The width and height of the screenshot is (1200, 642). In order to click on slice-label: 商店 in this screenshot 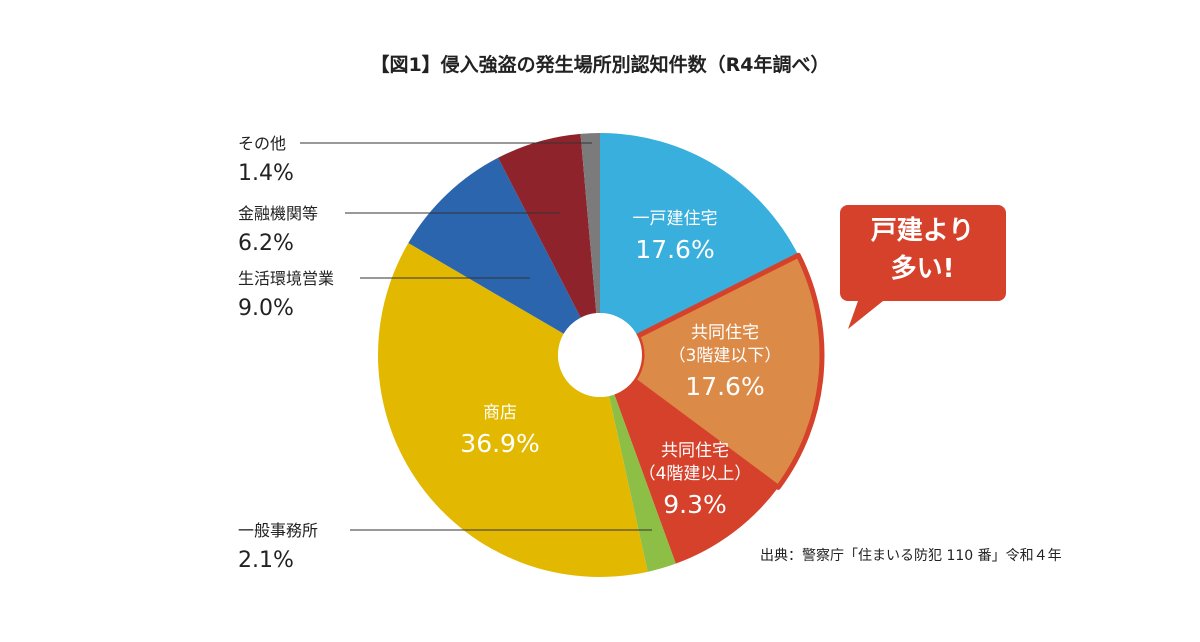, I will do `click(500, 413)`.